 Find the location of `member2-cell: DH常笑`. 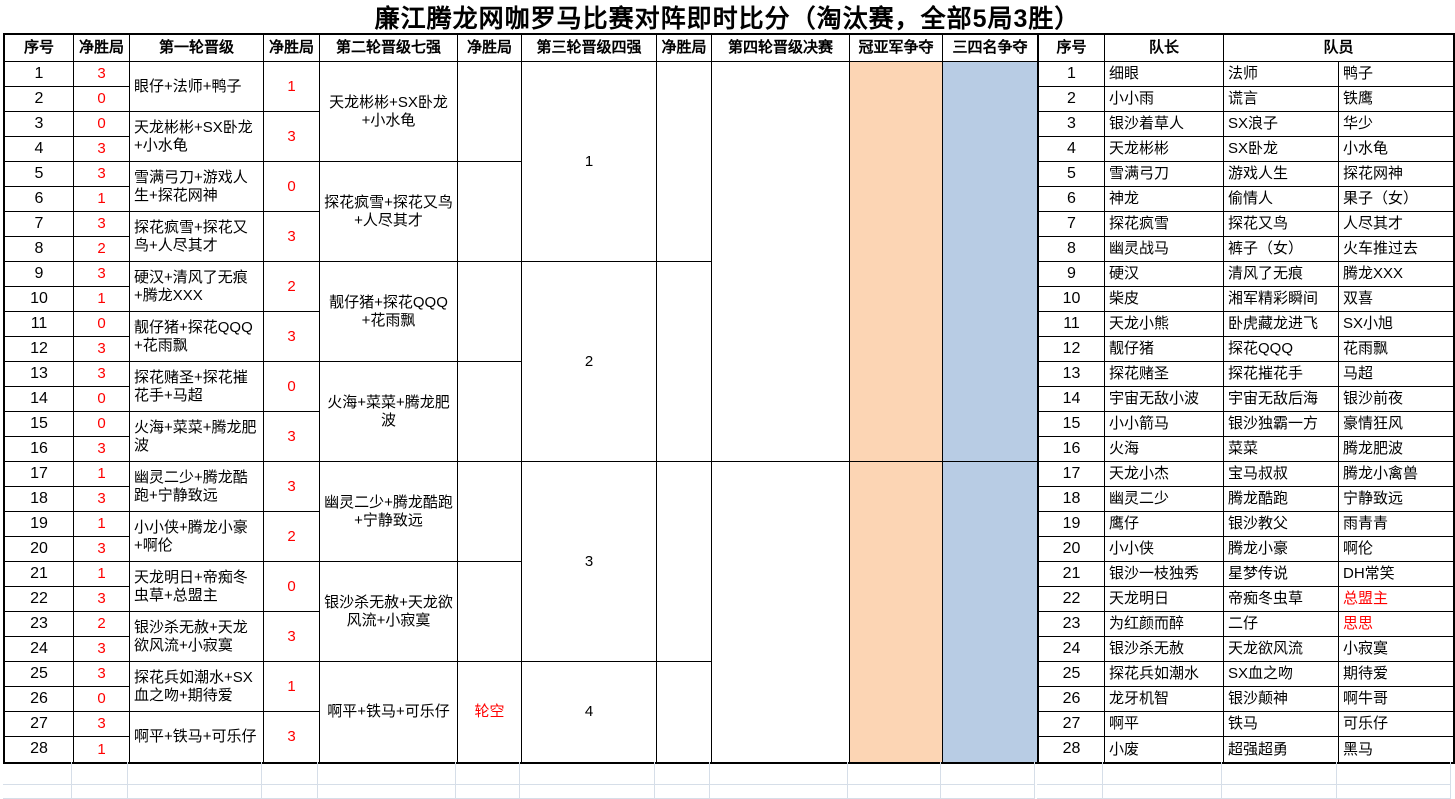

member2-cell: DH常笑 is located at coordinates (1396, 574).